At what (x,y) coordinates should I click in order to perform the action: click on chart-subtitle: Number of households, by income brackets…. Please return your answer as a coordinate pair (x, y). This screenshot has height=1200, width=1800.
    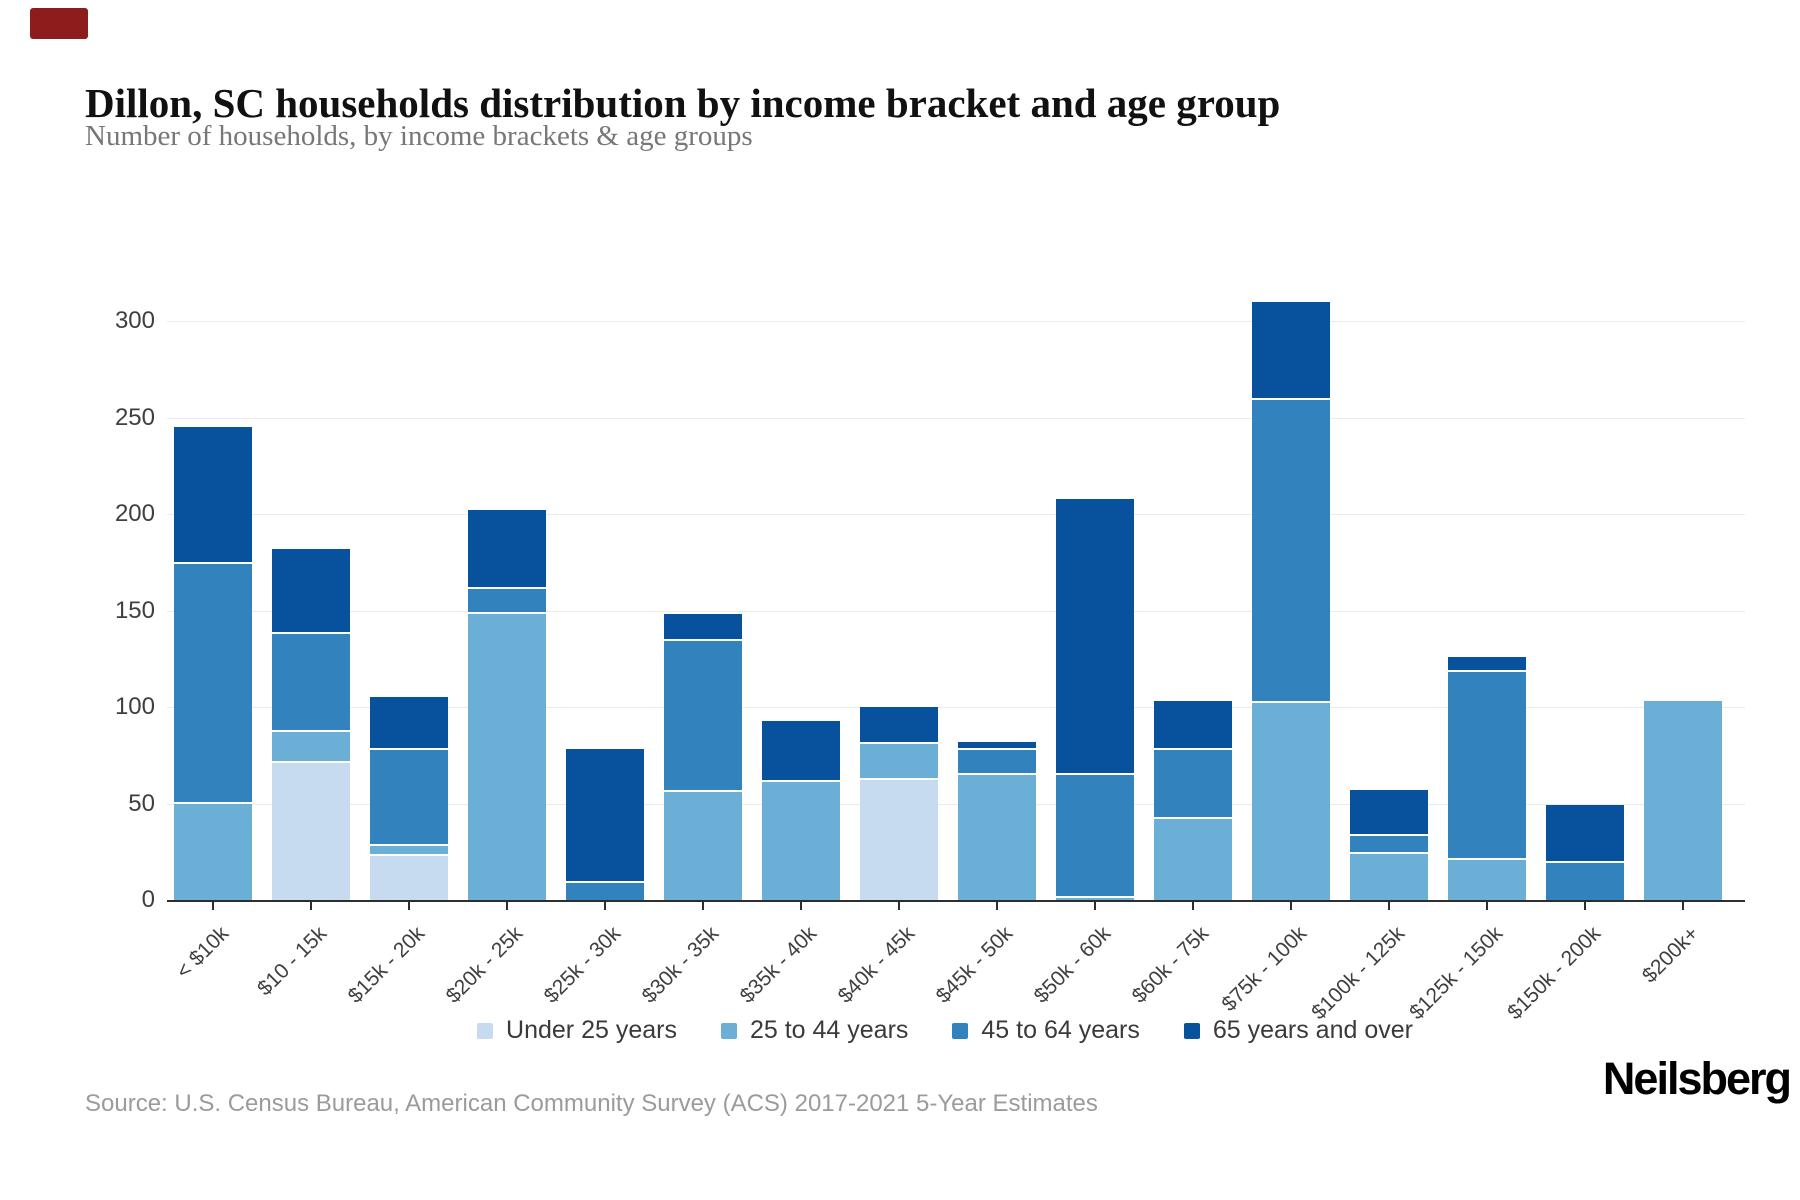
    Looking at the image, I should click on (419, 136).